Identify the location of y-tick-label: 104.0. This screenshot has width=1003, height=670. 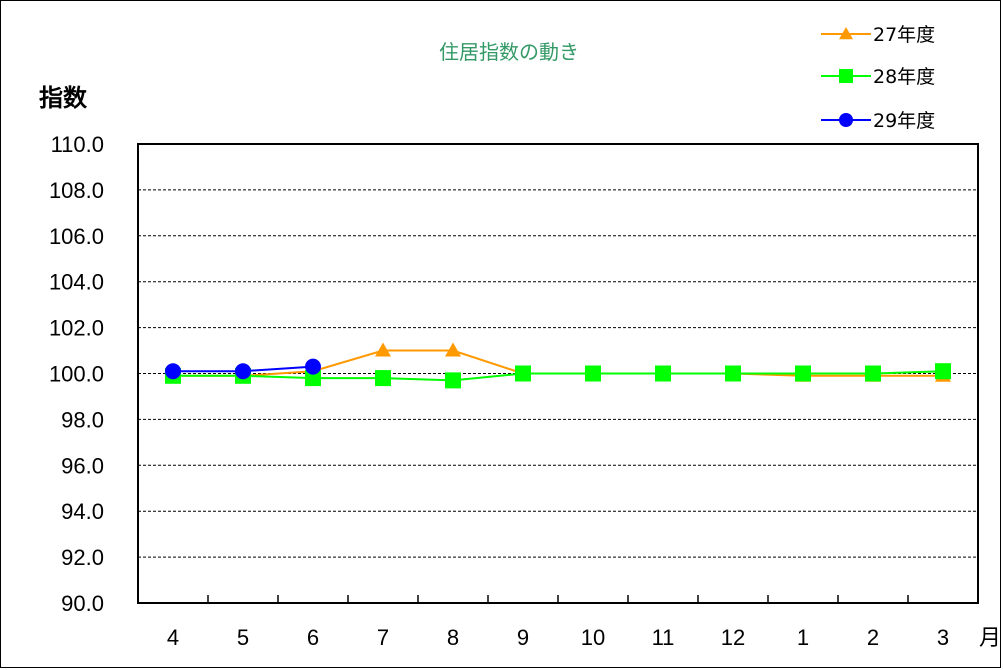
(76, 282).